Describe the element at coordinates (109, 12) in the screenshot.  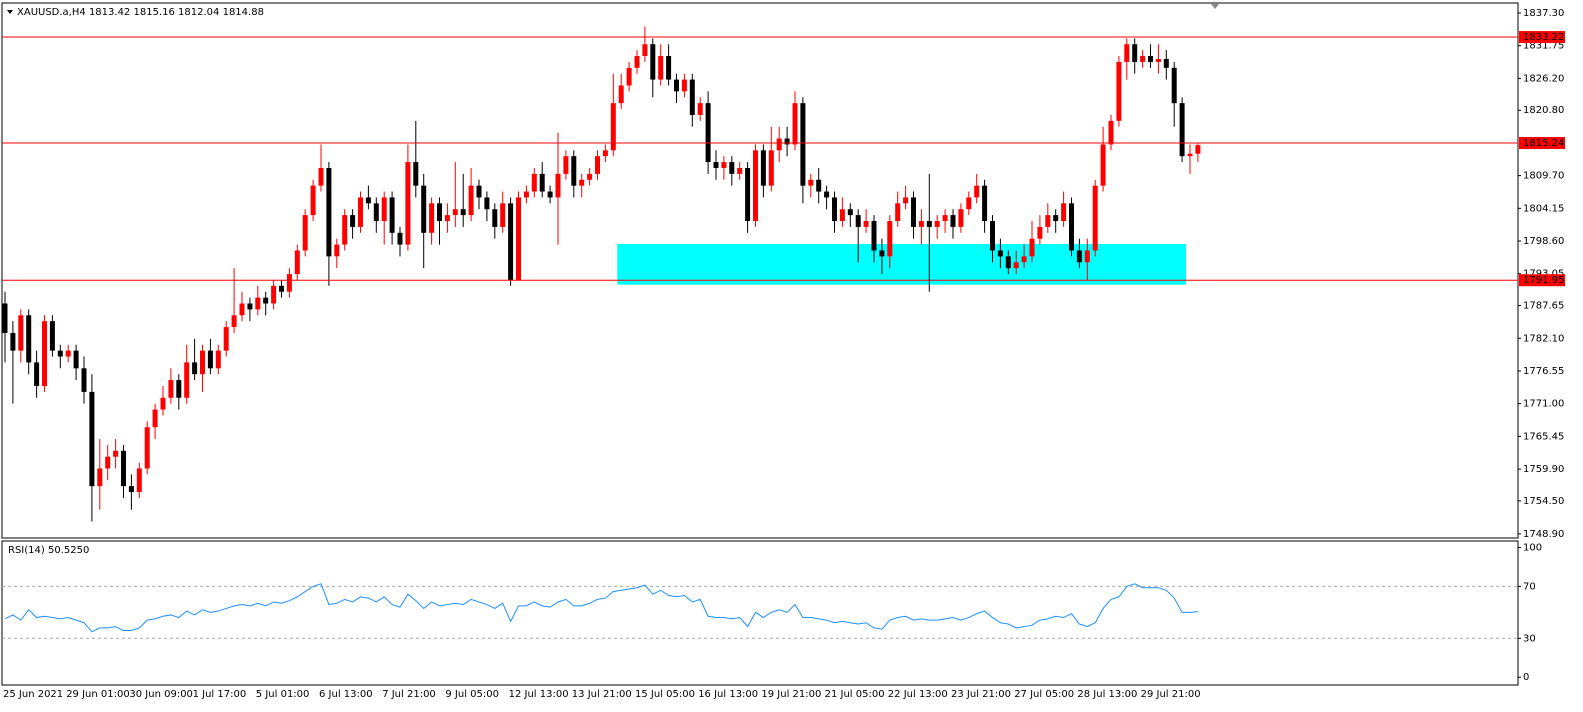
I see `open: 1813.42` at that location.